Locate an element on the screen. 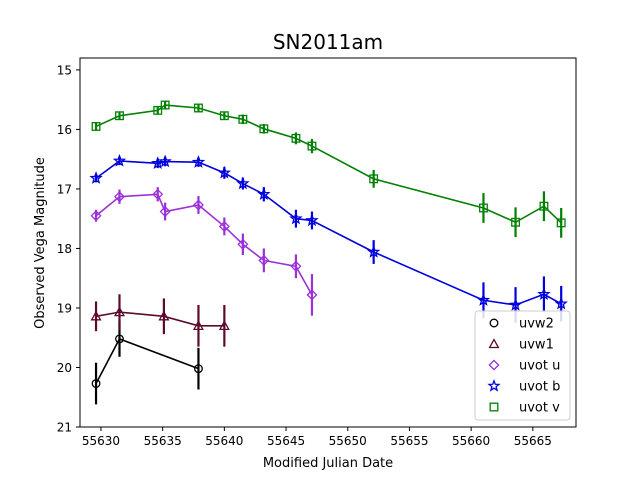 The image size is (640, 480). chart-title: SN2011am is located at coordinates (328, 42).